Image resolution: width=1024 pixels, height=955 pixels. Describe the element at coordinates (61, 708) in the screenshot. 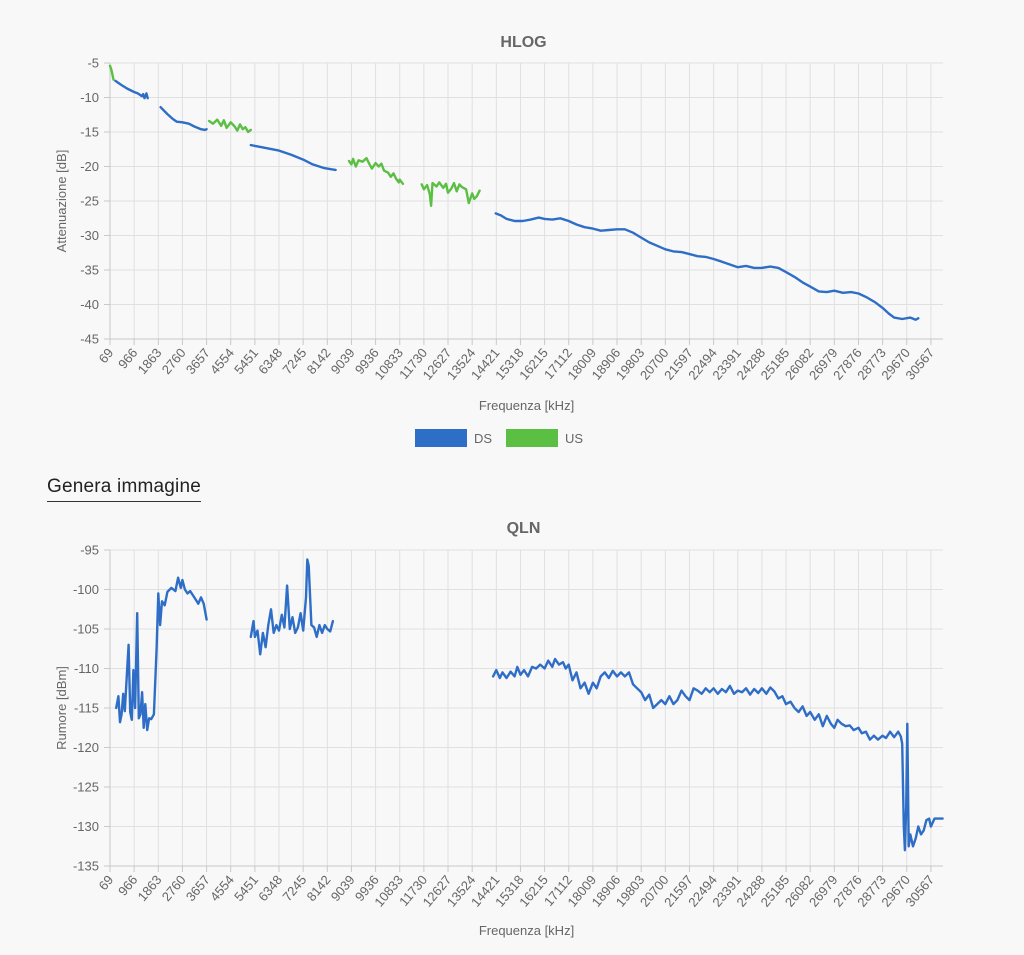

I see `qln-ylabel: Rumore [dBm]` at that location.